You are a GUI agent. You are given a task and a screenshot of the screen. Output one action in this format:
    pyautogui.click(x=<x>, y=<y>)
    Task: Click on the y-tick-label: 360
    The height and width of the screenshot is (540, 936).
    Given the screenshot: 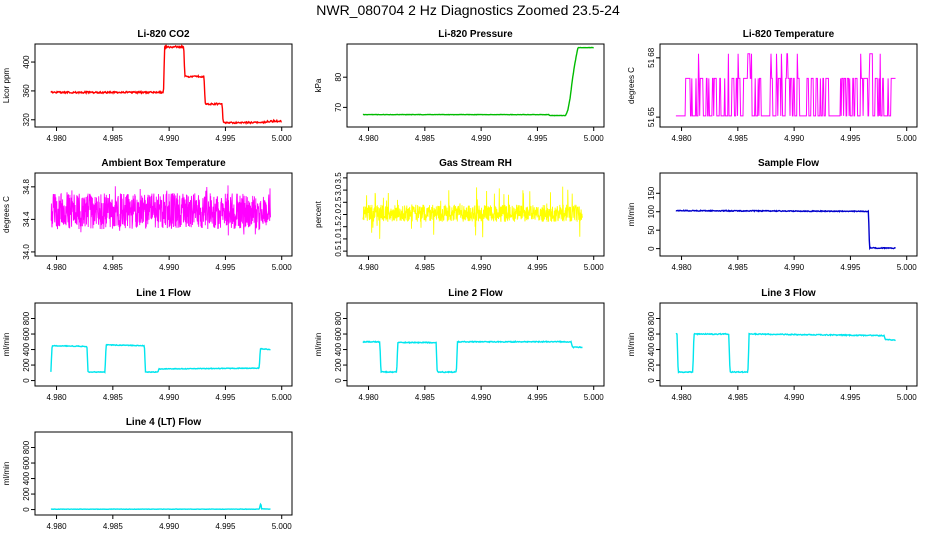 What is the action you would take?
    pyautogui.click(x=26, y=91)
    